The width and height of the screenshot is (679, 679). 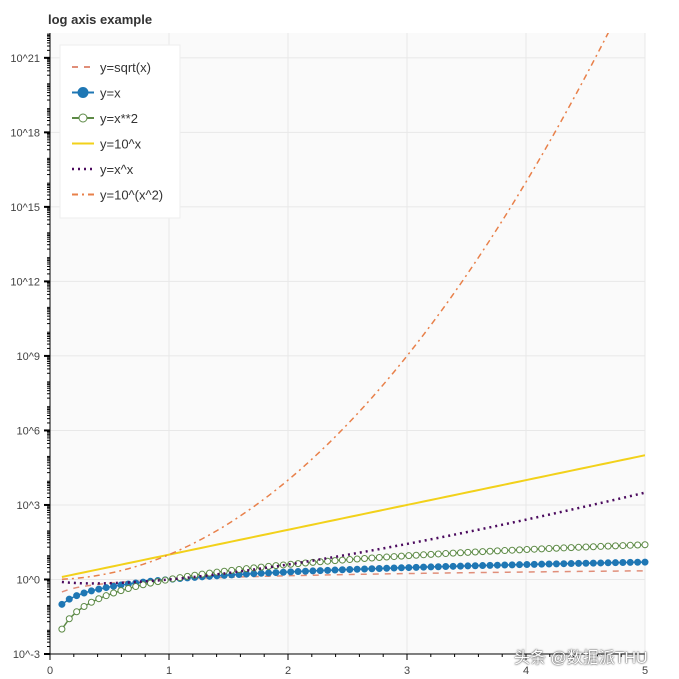 What do you see at coordinates (110, 93) in the screenshot?
I see `legend-label: y=x` at bounding box center [110, 93].